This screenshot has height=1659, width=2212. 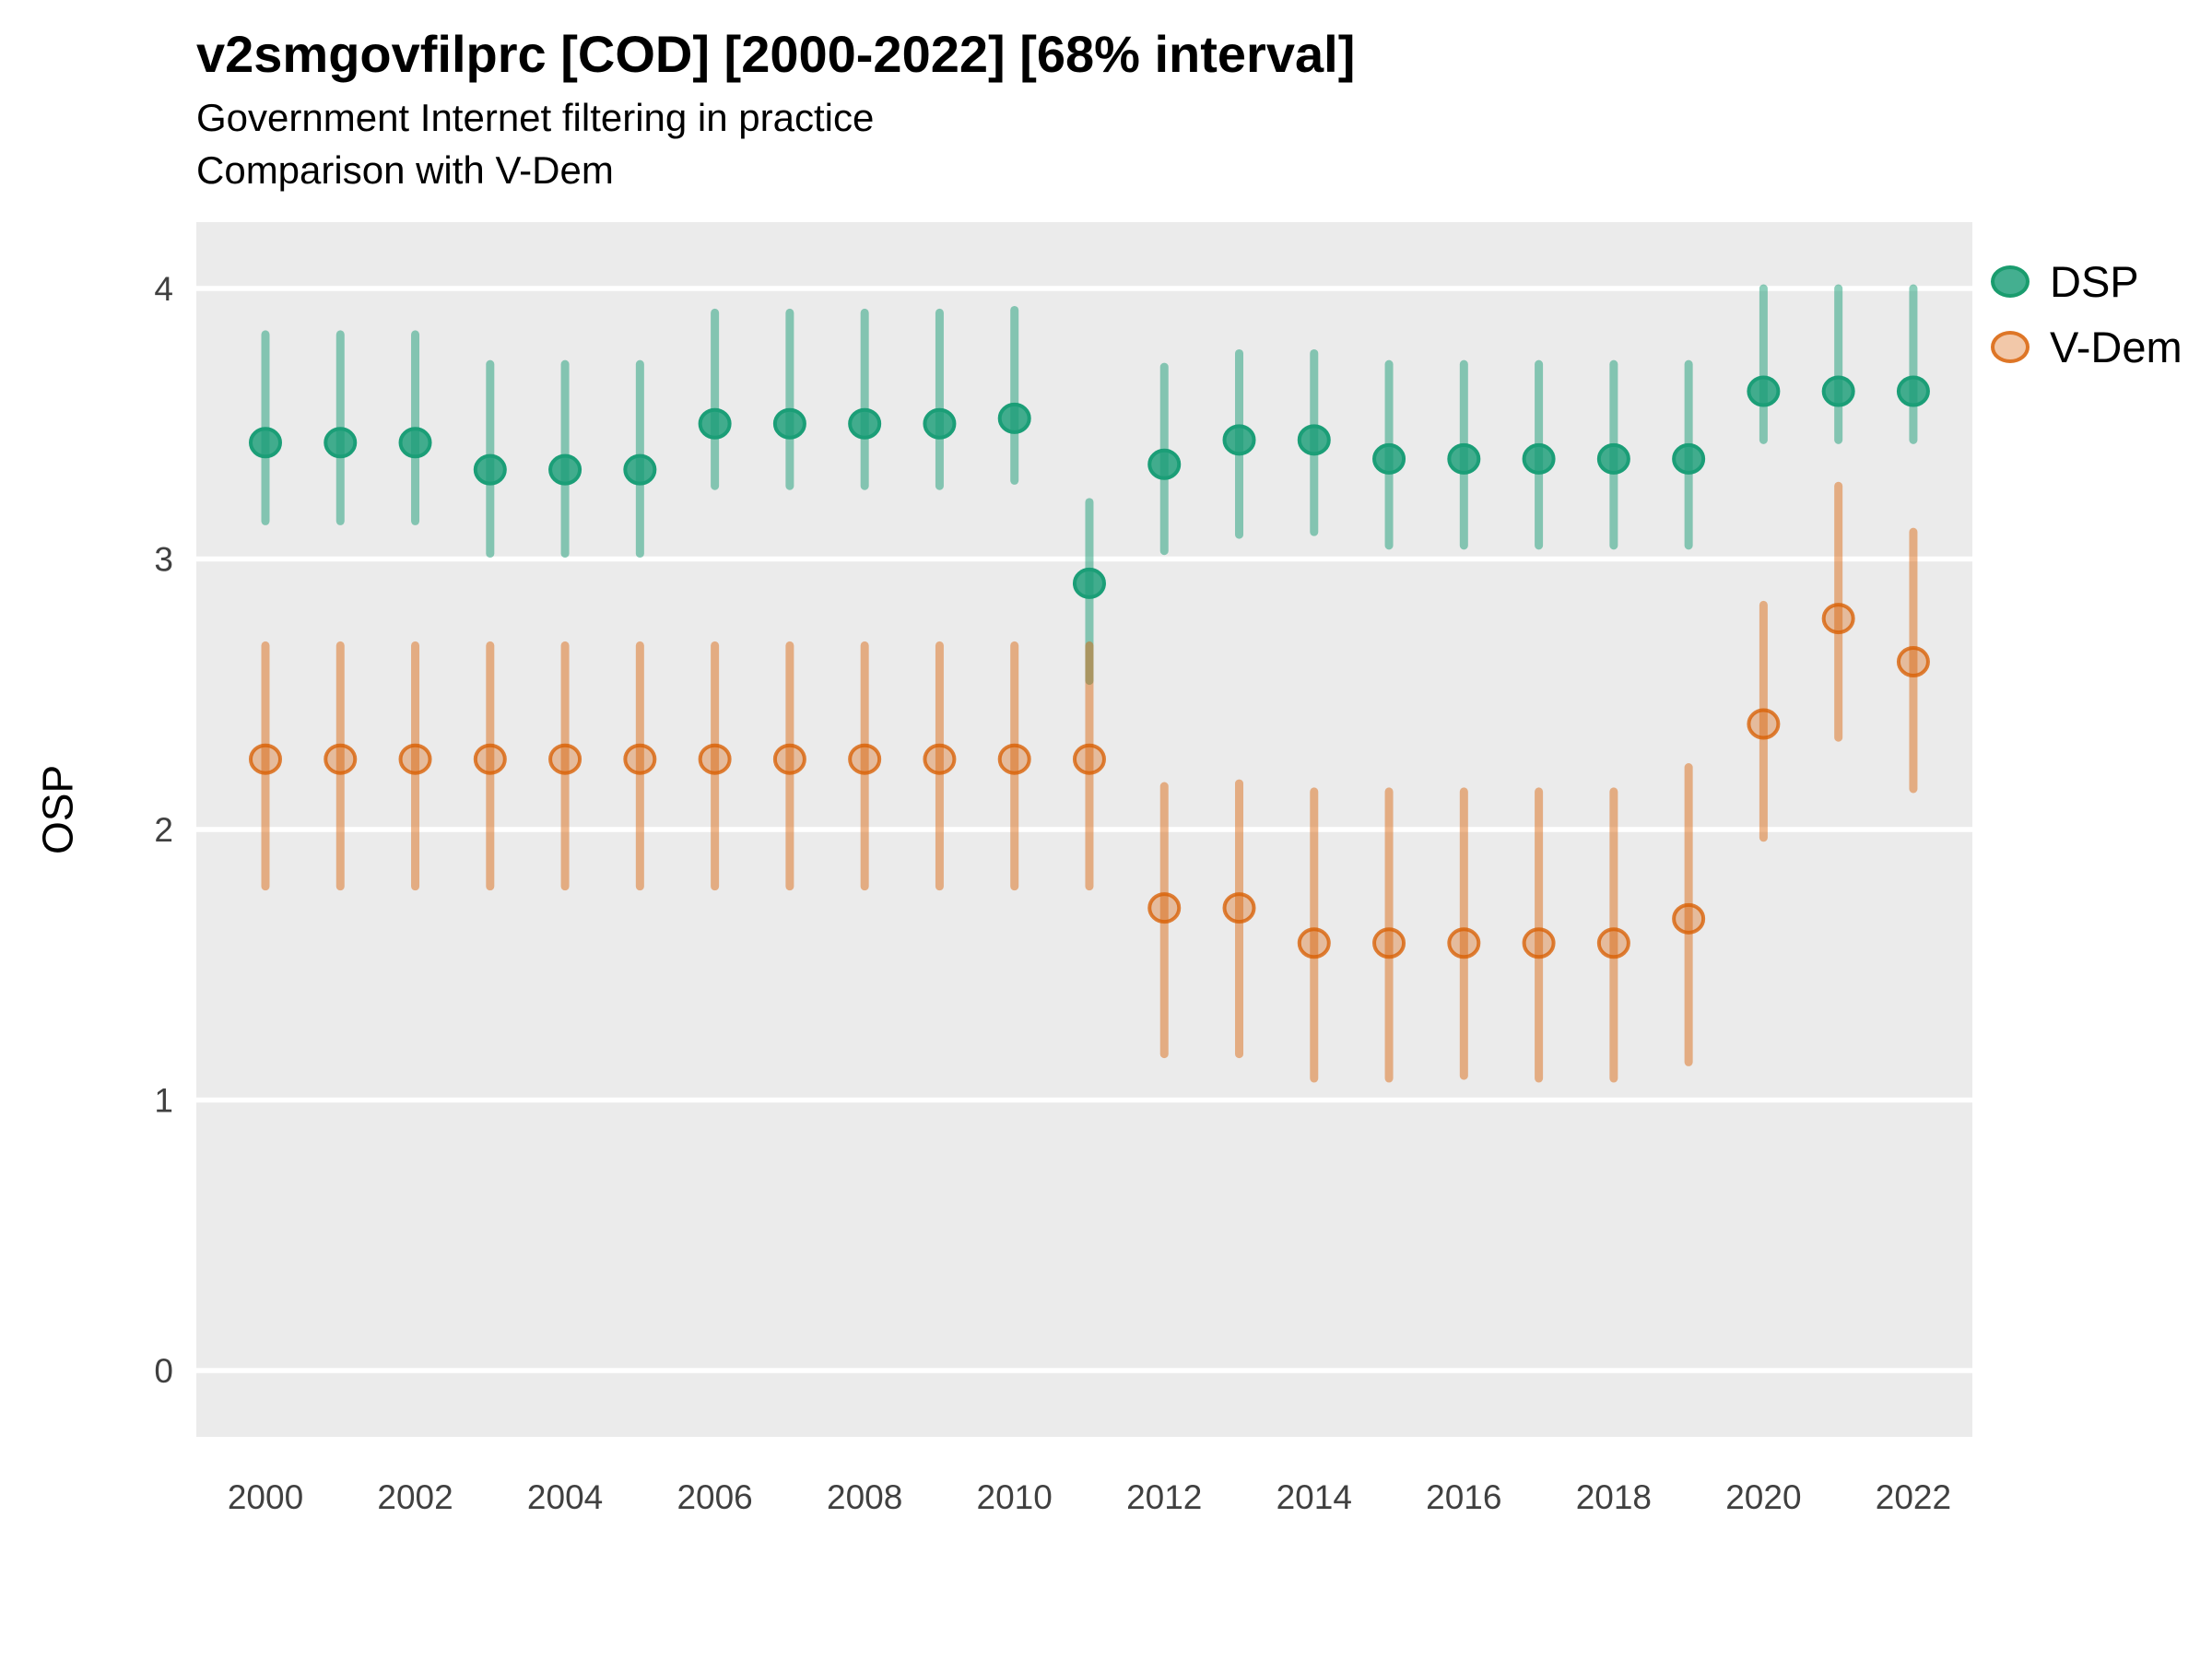 What do you see at coordinates (1463, 1497) in the screenshot?
I see `x-tick-label: 2016` at bounding box center [1463, 1497].